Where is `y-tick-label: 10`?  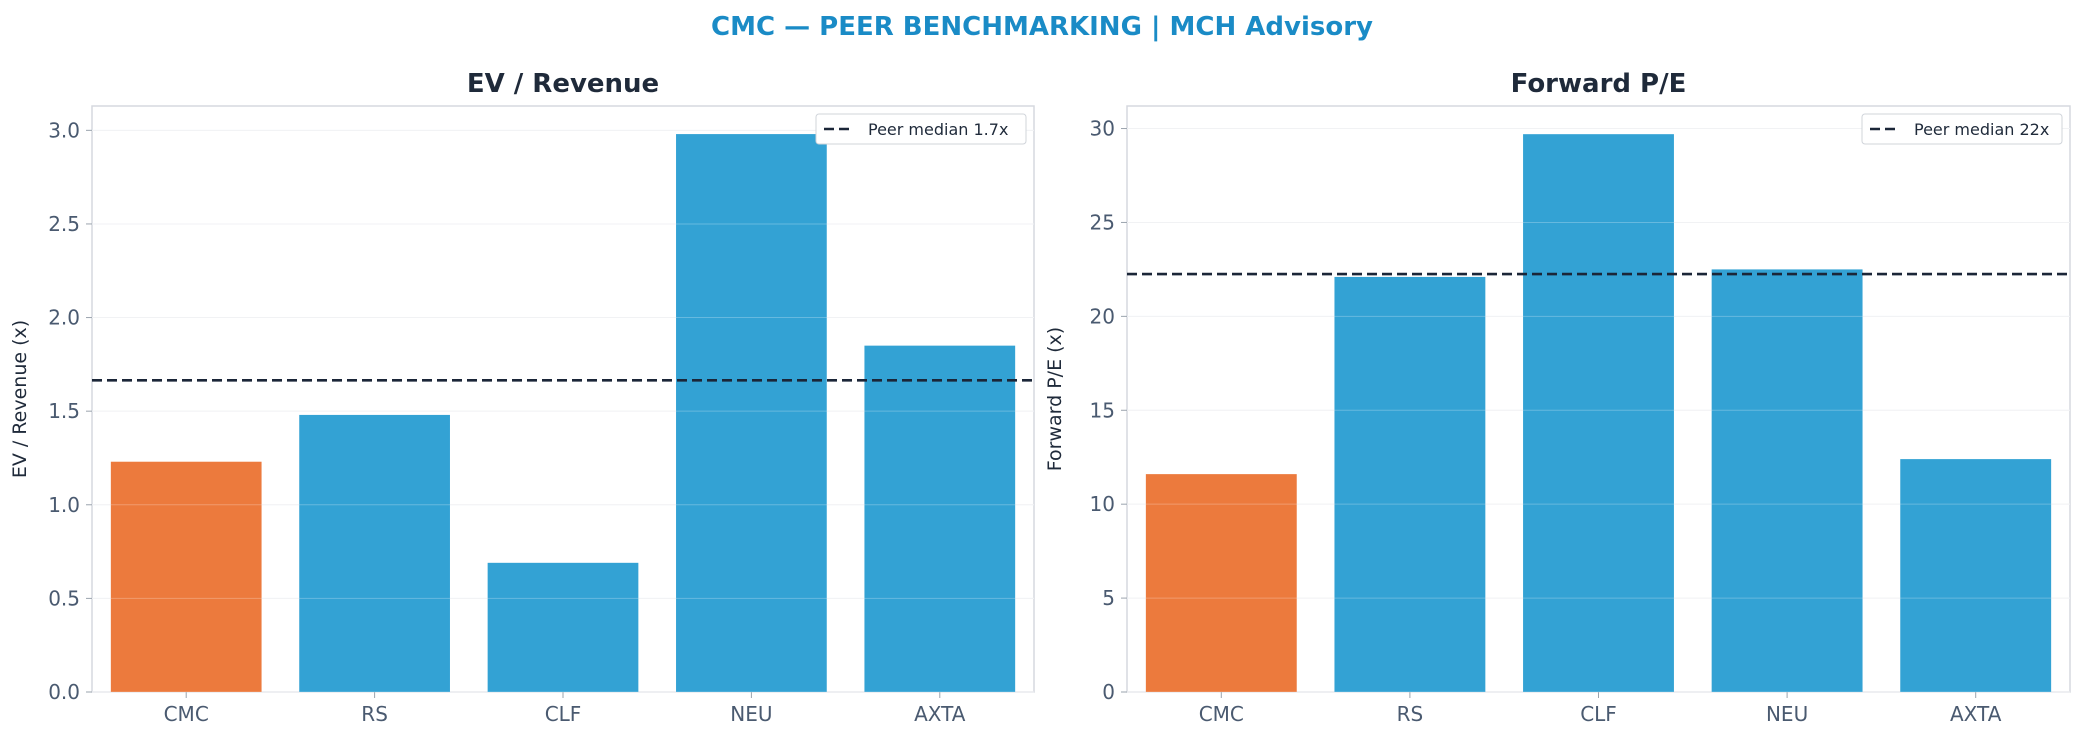 y-tick-label: 10 is located at coordinates (1102, 504).